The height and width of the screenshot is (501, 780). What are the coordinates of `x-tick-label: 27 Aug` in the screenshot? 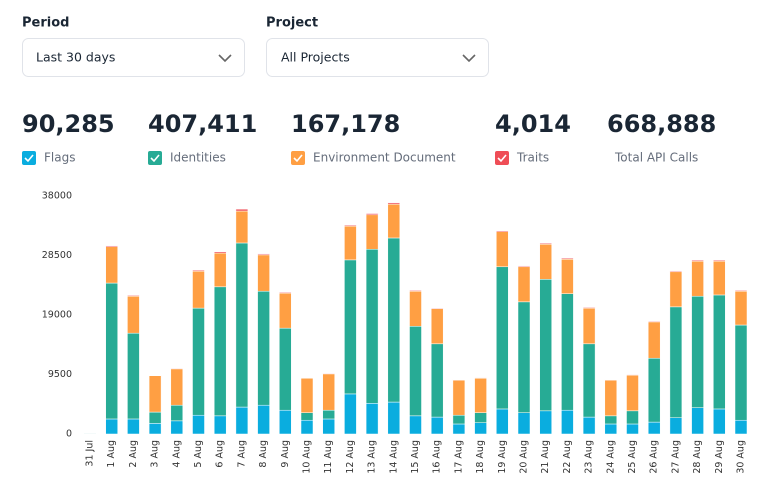 It's located at (675, 457).